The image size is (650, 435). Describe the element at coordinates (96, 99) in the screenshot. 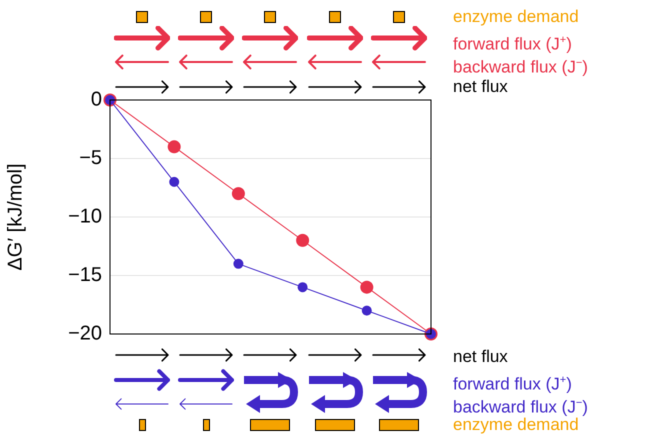

I see `y-tick-label: 0` at that location.